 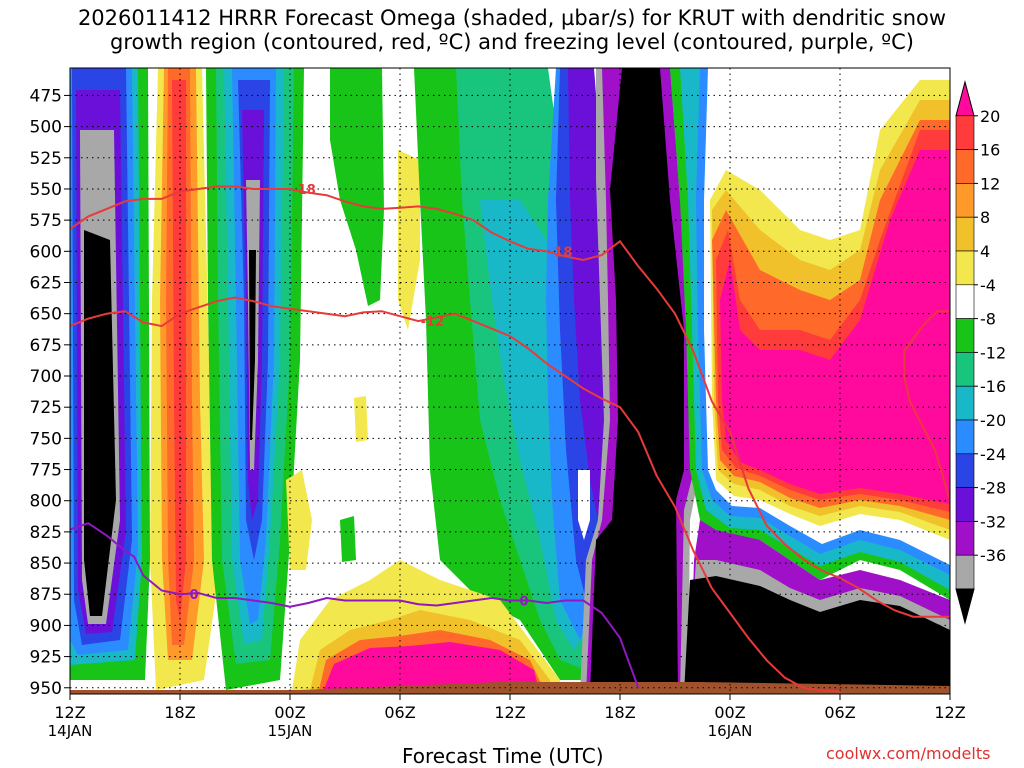 What do you see at coordinates (46, 315) in the screenshot?
I see `y-tick-label: 650` at bounding box center [46, 315].